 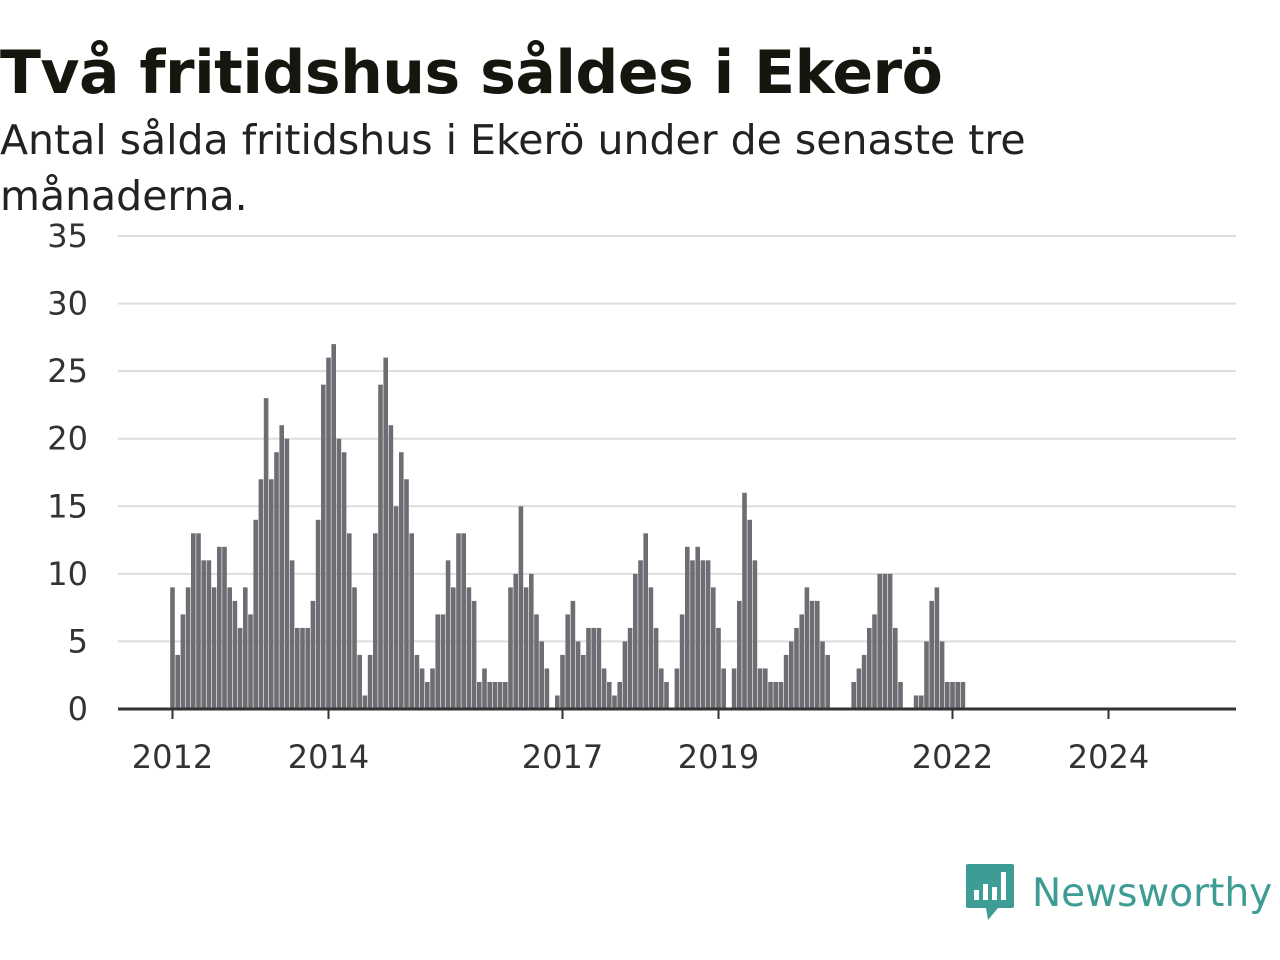 What do you see at coordinates (67, 304) in the screenshot?
I see `y-tick-label: 30` at bounding box center [67, 304].